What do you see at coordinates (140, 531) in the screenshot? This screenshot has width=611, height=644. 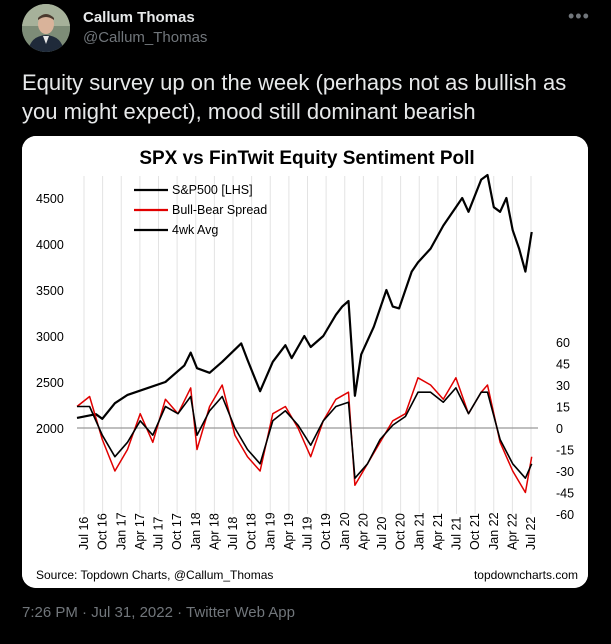 I see `x-tick-label: Apr 17` at bounding box center [140, 531].